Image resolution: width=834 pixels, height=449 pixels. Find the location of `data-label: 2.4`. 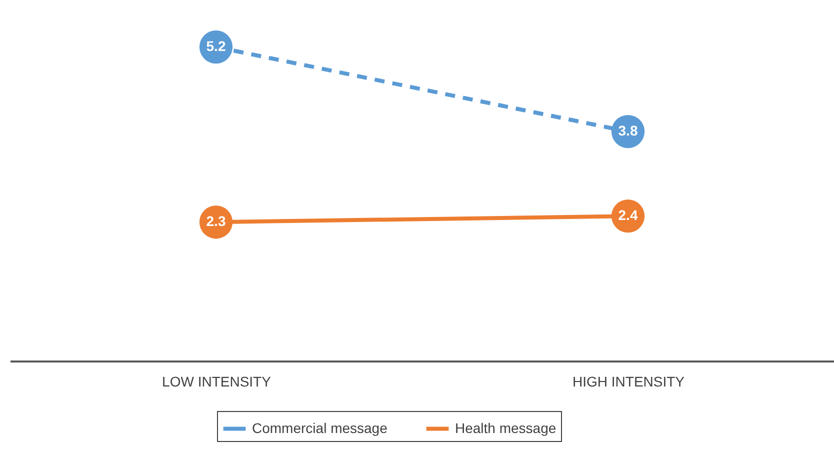

data-label: 2.4 is located at coordinates (628, 215).